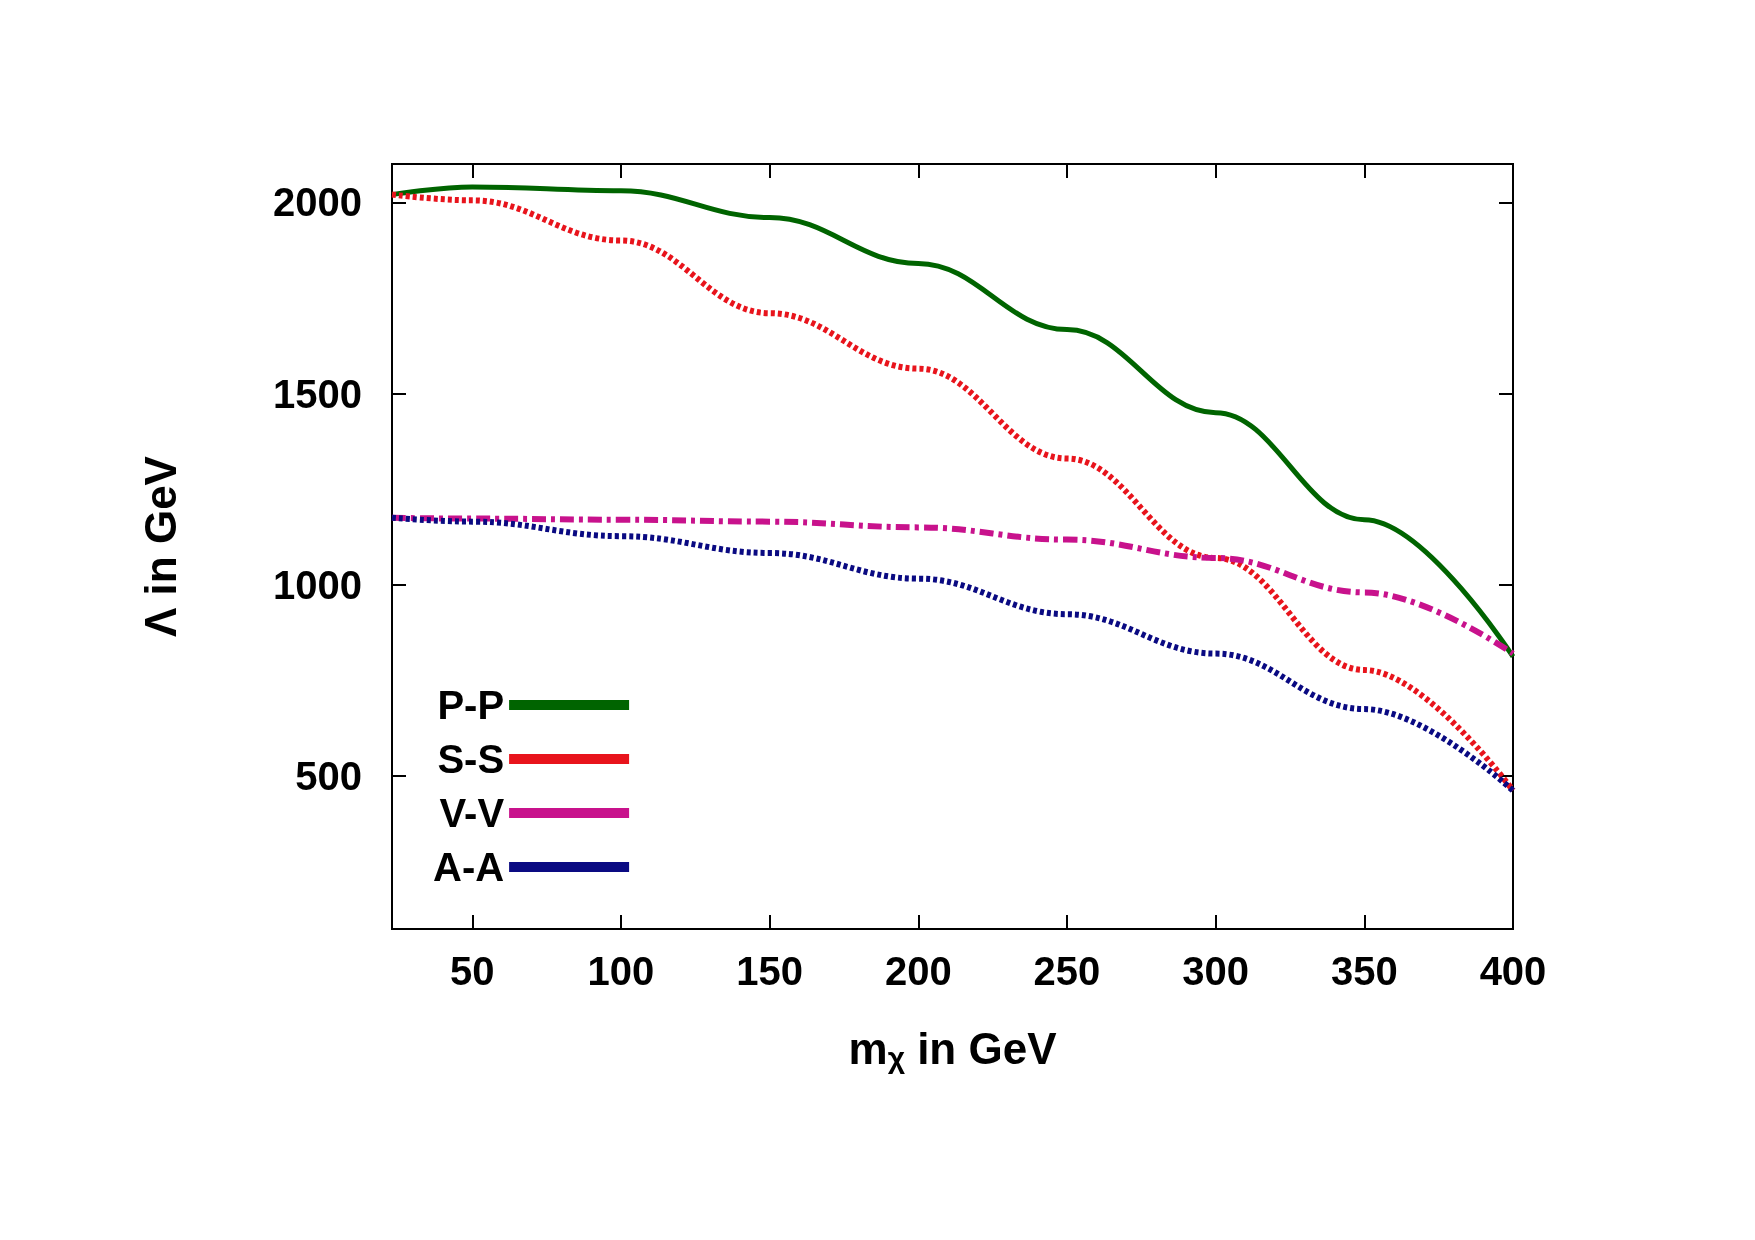  I want to click on x-tick-label: 400, so click(1513, 971).